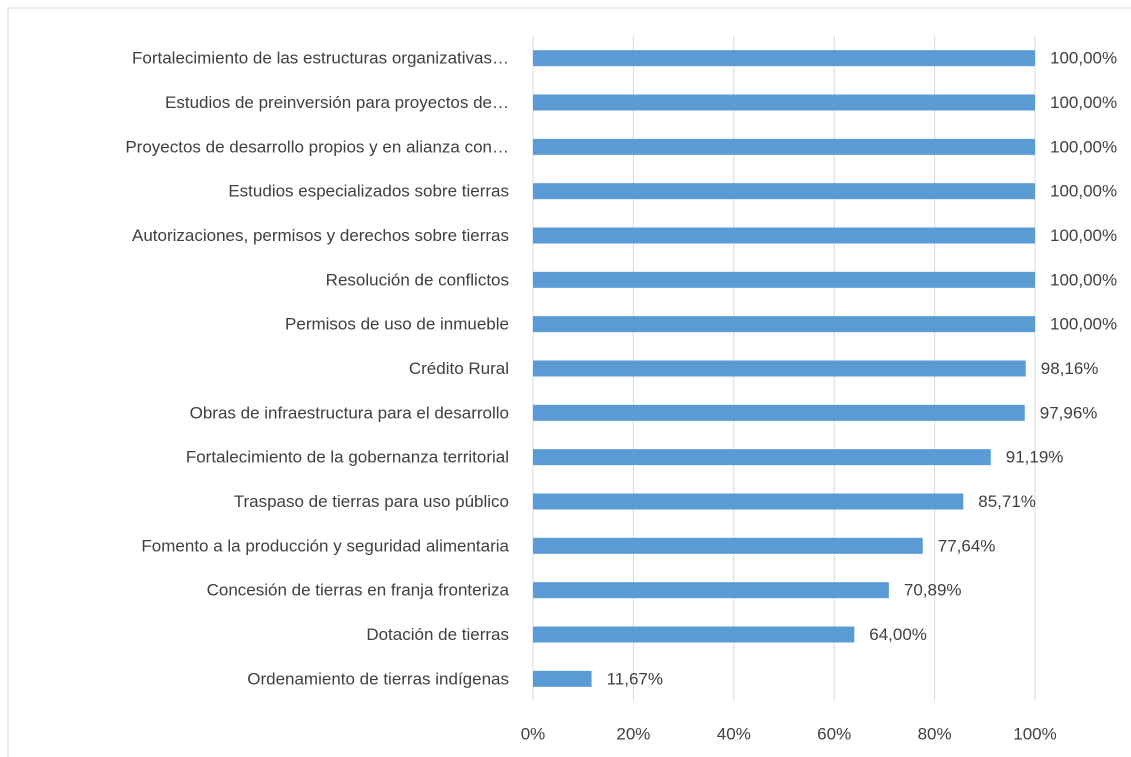 This screenshot has width=1131, height=757. Describe the element at coordinates (1035, 457) in the screenshot. I see `value-label: 91,19%` at that location.